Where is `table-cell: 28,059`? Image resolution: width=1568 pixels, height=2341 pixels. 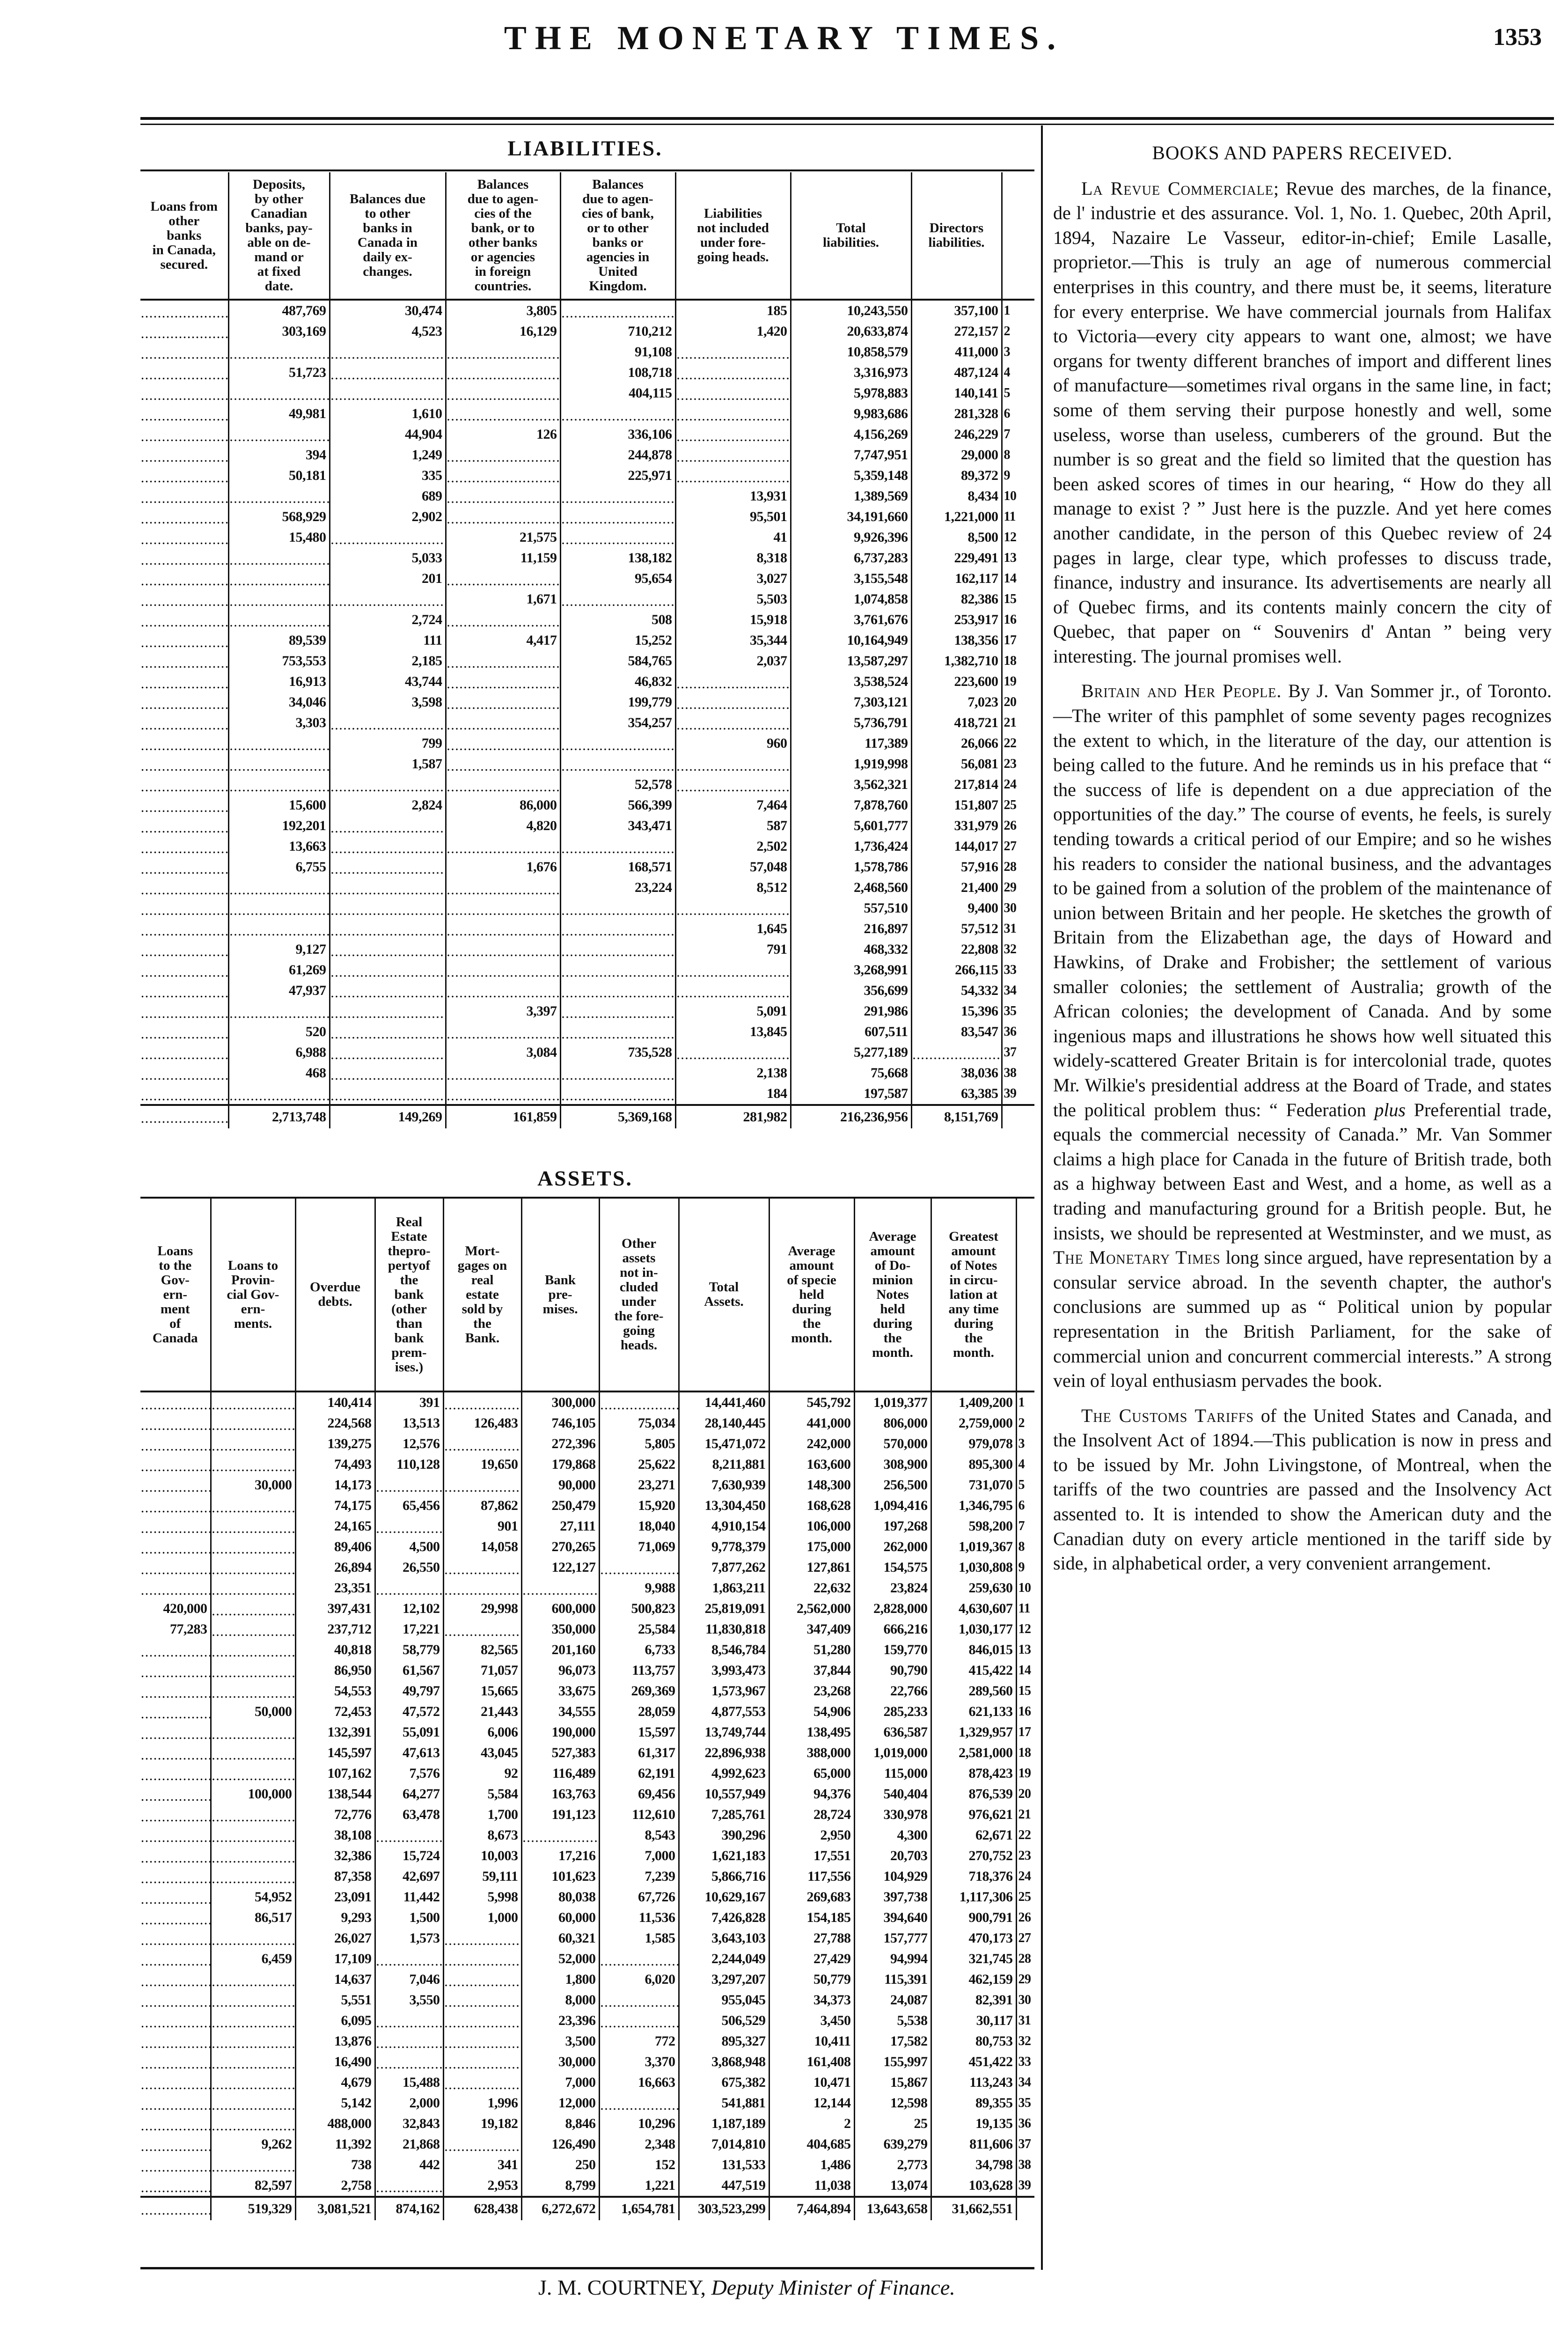 table-cell: 28,059 is located at coordinates (639, 1711).